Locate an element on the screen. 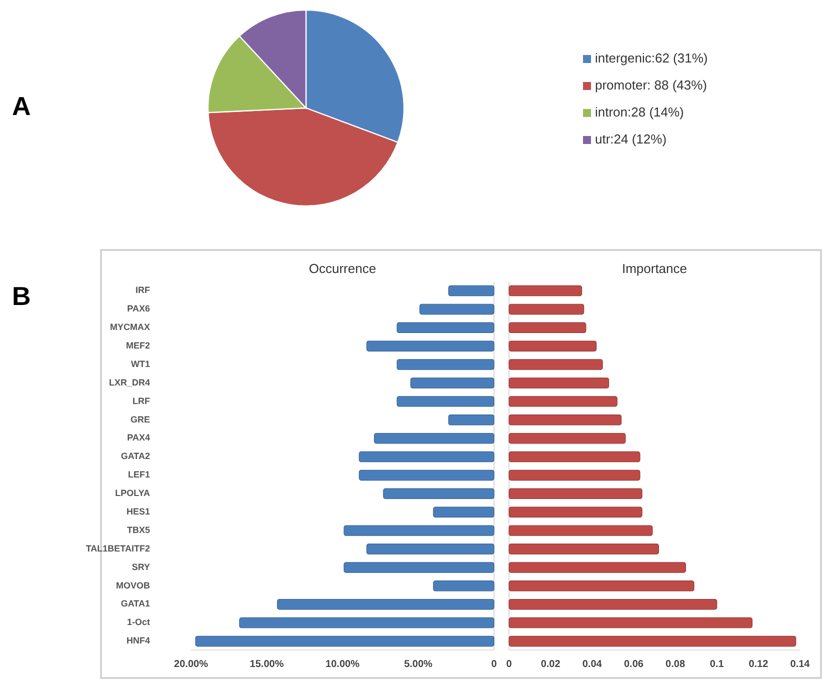 This screenshot has width=823, height=682. y-tick-label: WT1 is located at coordinates (140, 363).